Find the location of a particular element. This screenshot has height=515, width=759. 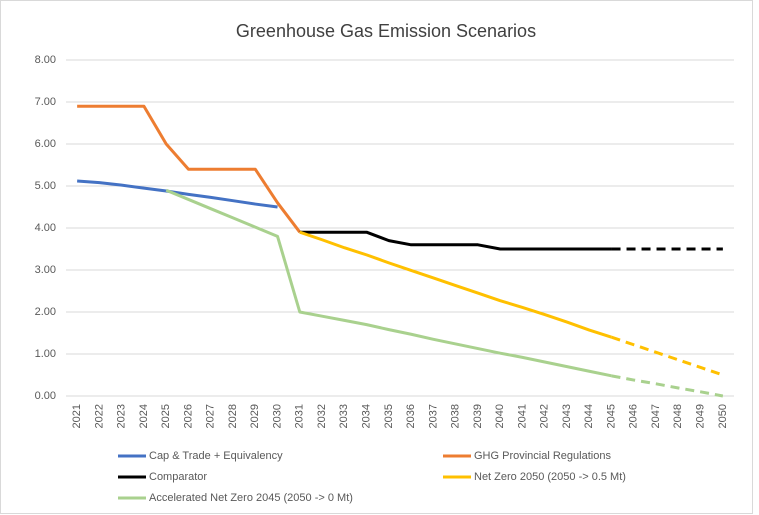

x-tick-label: 2025 is located at coordinates (166, 416).